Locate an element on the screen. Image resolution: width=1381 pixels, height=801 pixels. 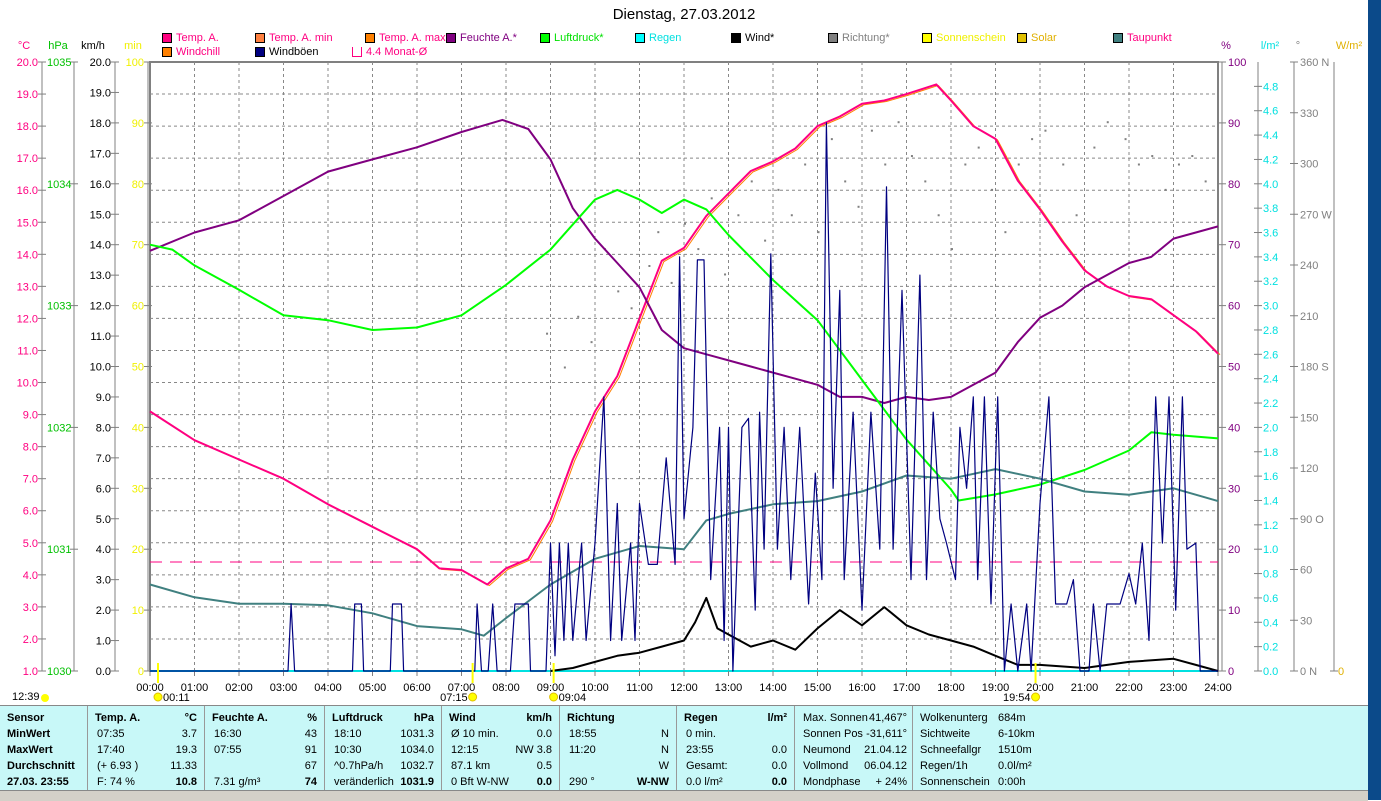
degree-tick-label: 300 is located at coordinates (1309, 165).